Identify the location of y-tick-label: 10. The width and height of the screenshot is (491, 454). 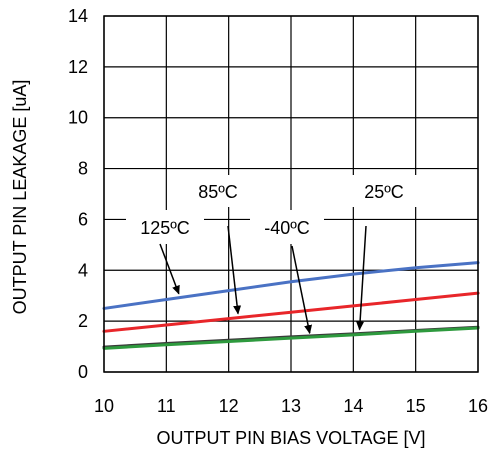
(78, 118).